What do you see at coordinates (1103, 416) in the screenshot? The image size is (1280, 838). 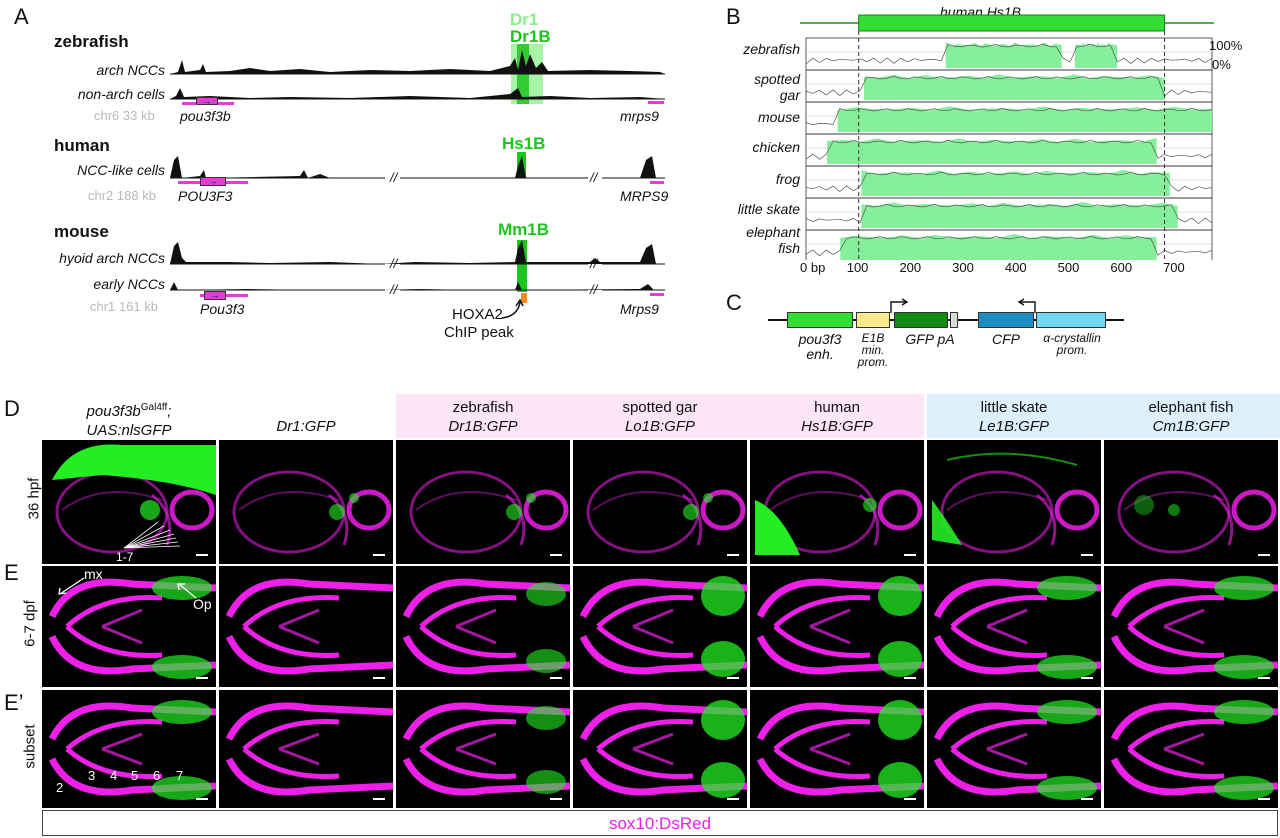 I see `blue-header-bg` at bounding box center [1103, 416].